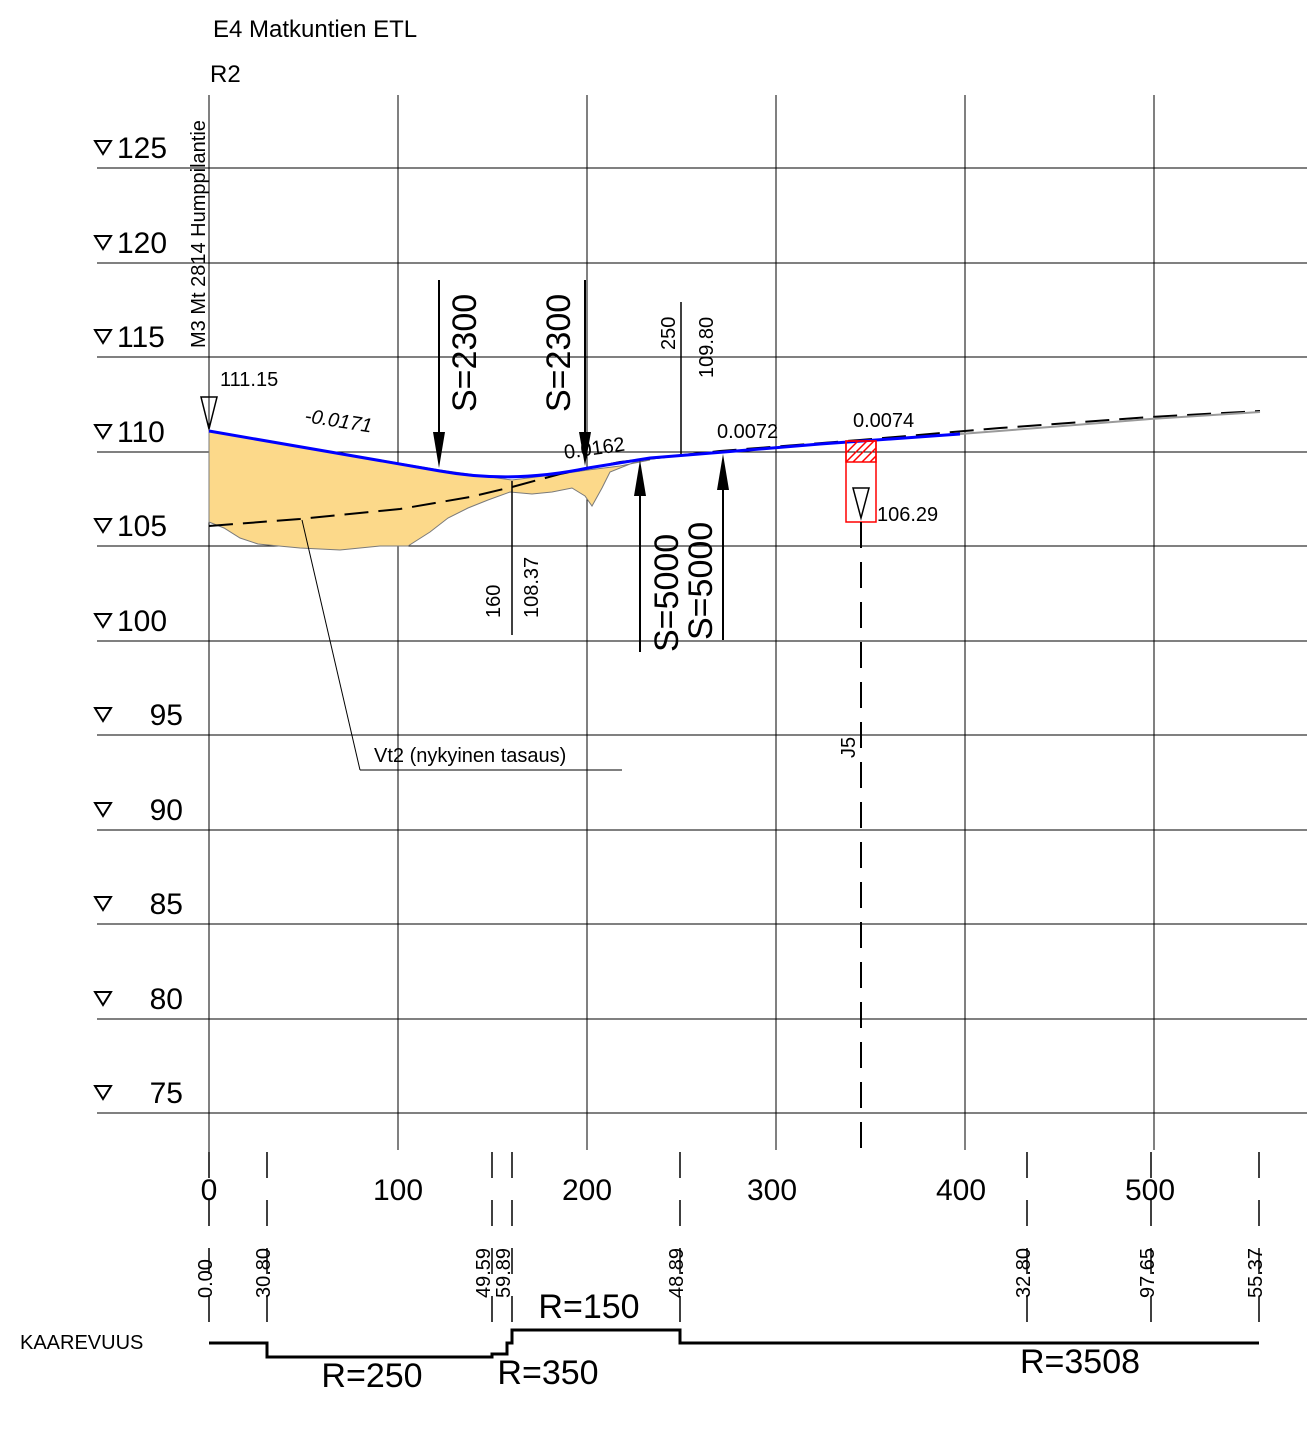 The height and width of the screenshot is (1430, 1307). Describe the element at coordinates (1256, 1273) in the screenshot. I see `curvature-station: 55.37` at that location.